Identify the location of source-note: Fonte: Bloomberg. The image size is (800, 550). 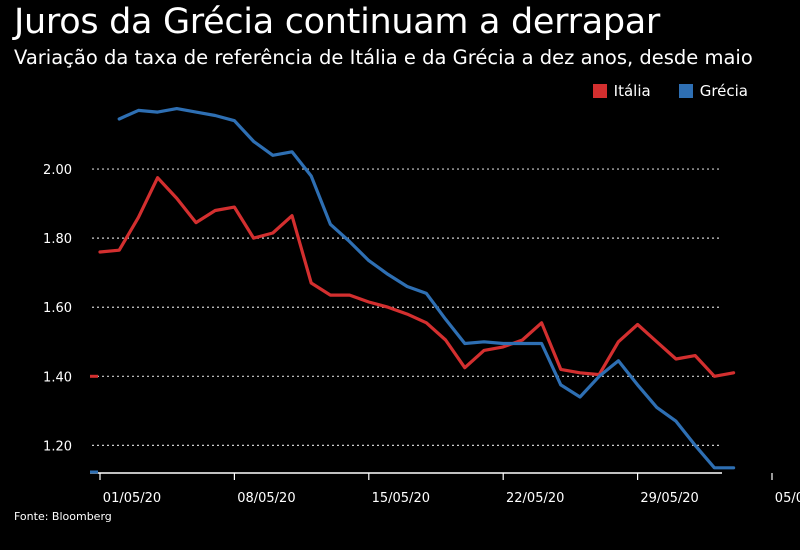
(63, 516).